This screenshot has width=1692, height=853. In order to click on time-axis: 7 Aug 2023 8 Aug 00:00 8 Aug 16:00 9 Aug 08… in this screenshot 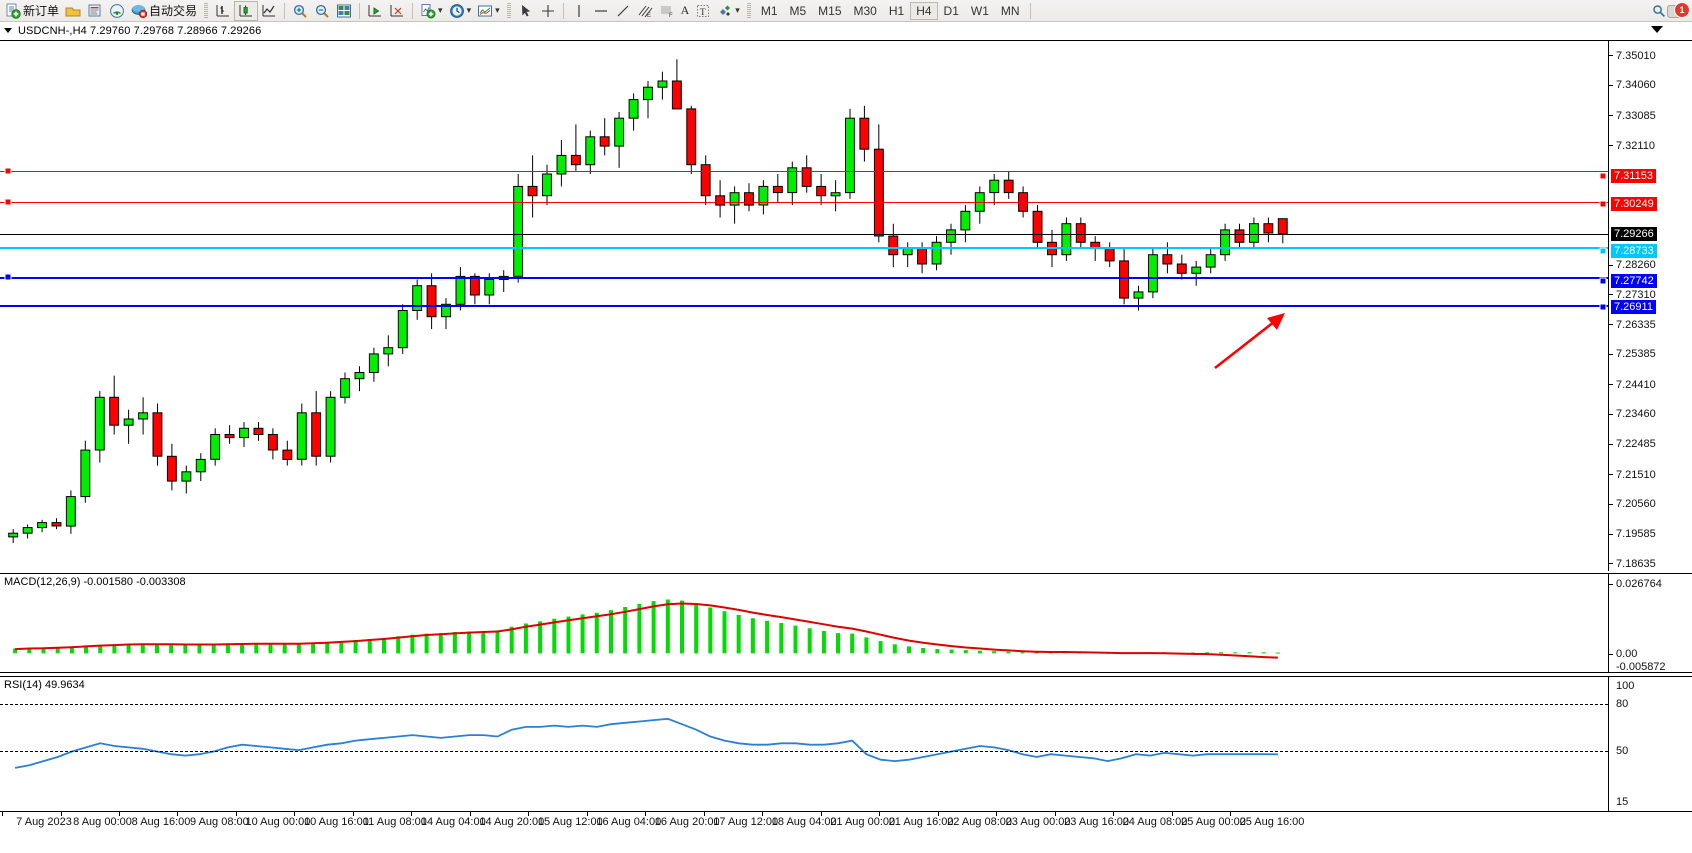, I will do `click(846, 823)`.